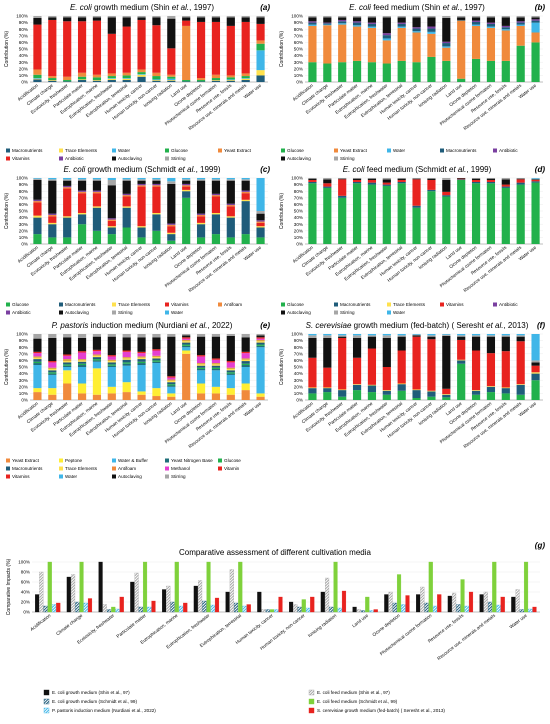 The image size is (550, 724). I want to click on y-tick-label: 0%, so click(24, 400).